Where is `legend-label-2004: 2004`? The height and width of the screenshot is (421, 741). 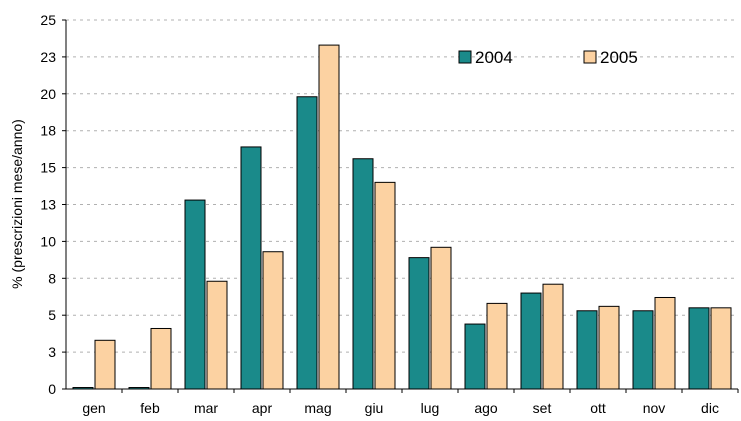
legend-label-2004: 2004 is located at coordinates (494, 57).